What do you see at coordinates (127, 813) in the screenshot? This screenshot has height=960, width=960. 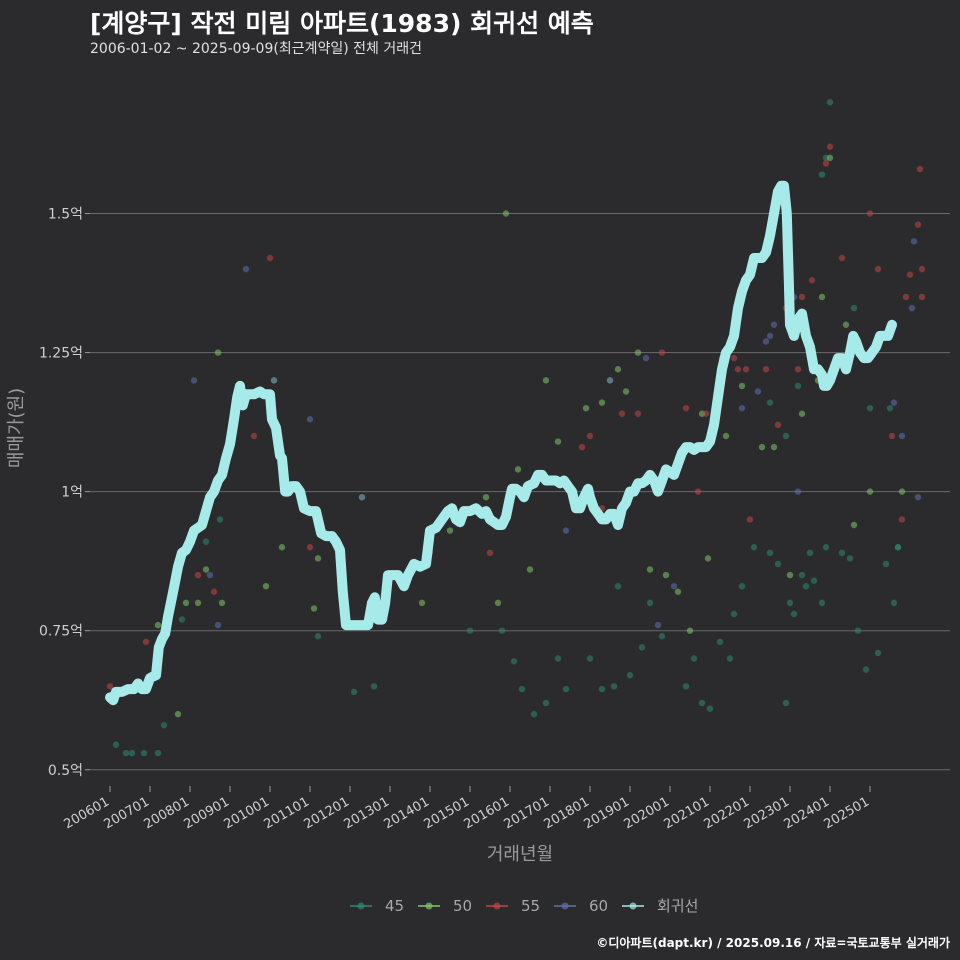 I see `x-tick-label: 200701` at bounding box center [127, 813].